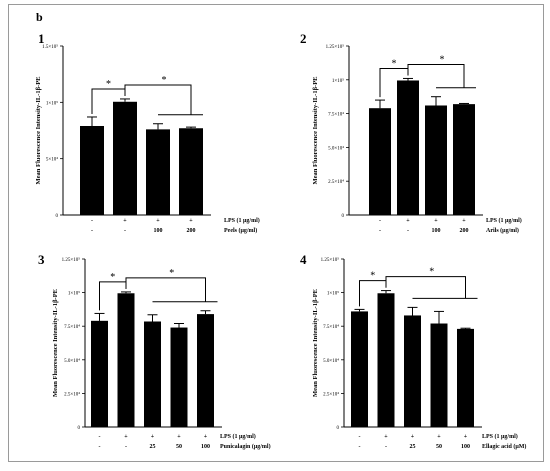 The height and width of the screenshot is (471, 550). Describe the element at coordinates (245, 446) in the screenshot. I see `factor-label: Punicalagin (μg/ml)` at that location.